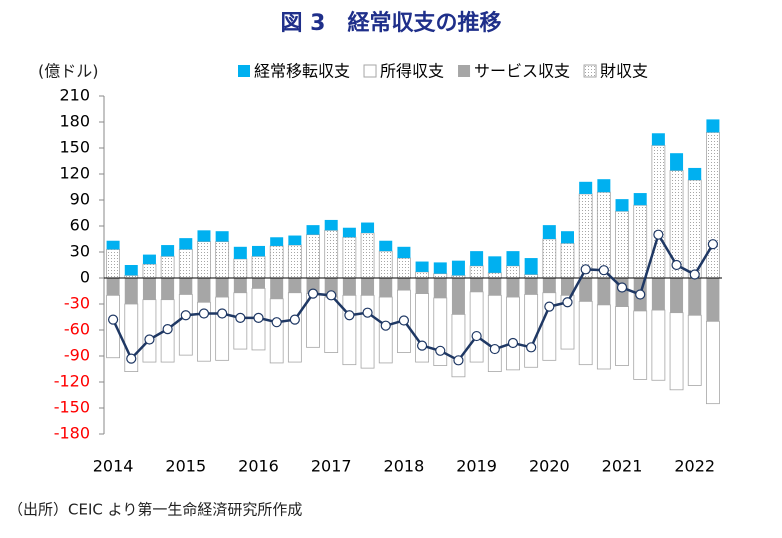 This screenshot has height=538, width=782. Describe the element at coordinates (74, 121) in the screenshot. I see `y-tick-label: 180` at that location.